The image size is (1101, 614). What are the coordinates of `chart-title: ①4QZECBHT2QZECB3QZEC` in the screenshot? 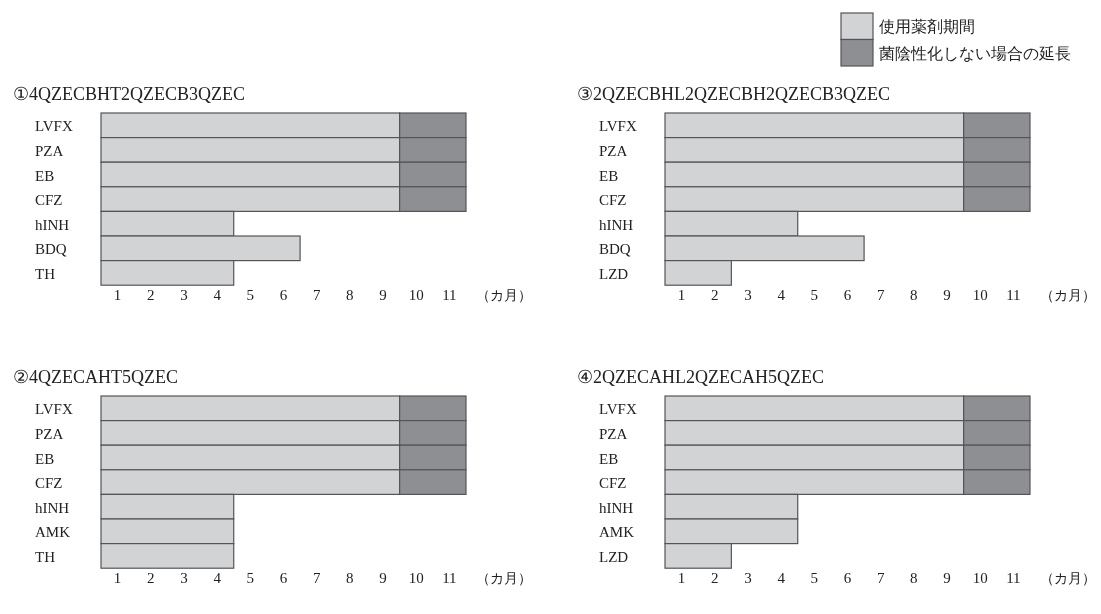 It's located at (129, 94).